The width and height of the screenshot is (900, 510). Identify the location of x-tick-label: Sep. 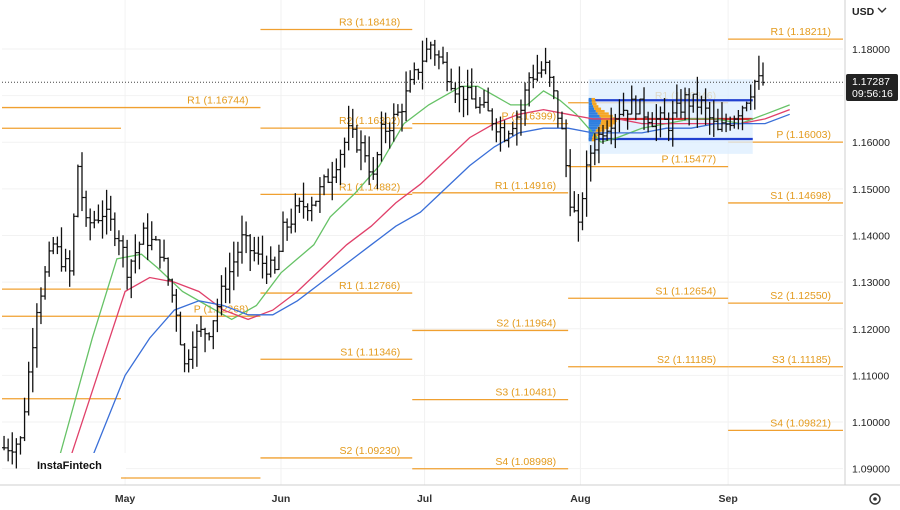
(727, 499).